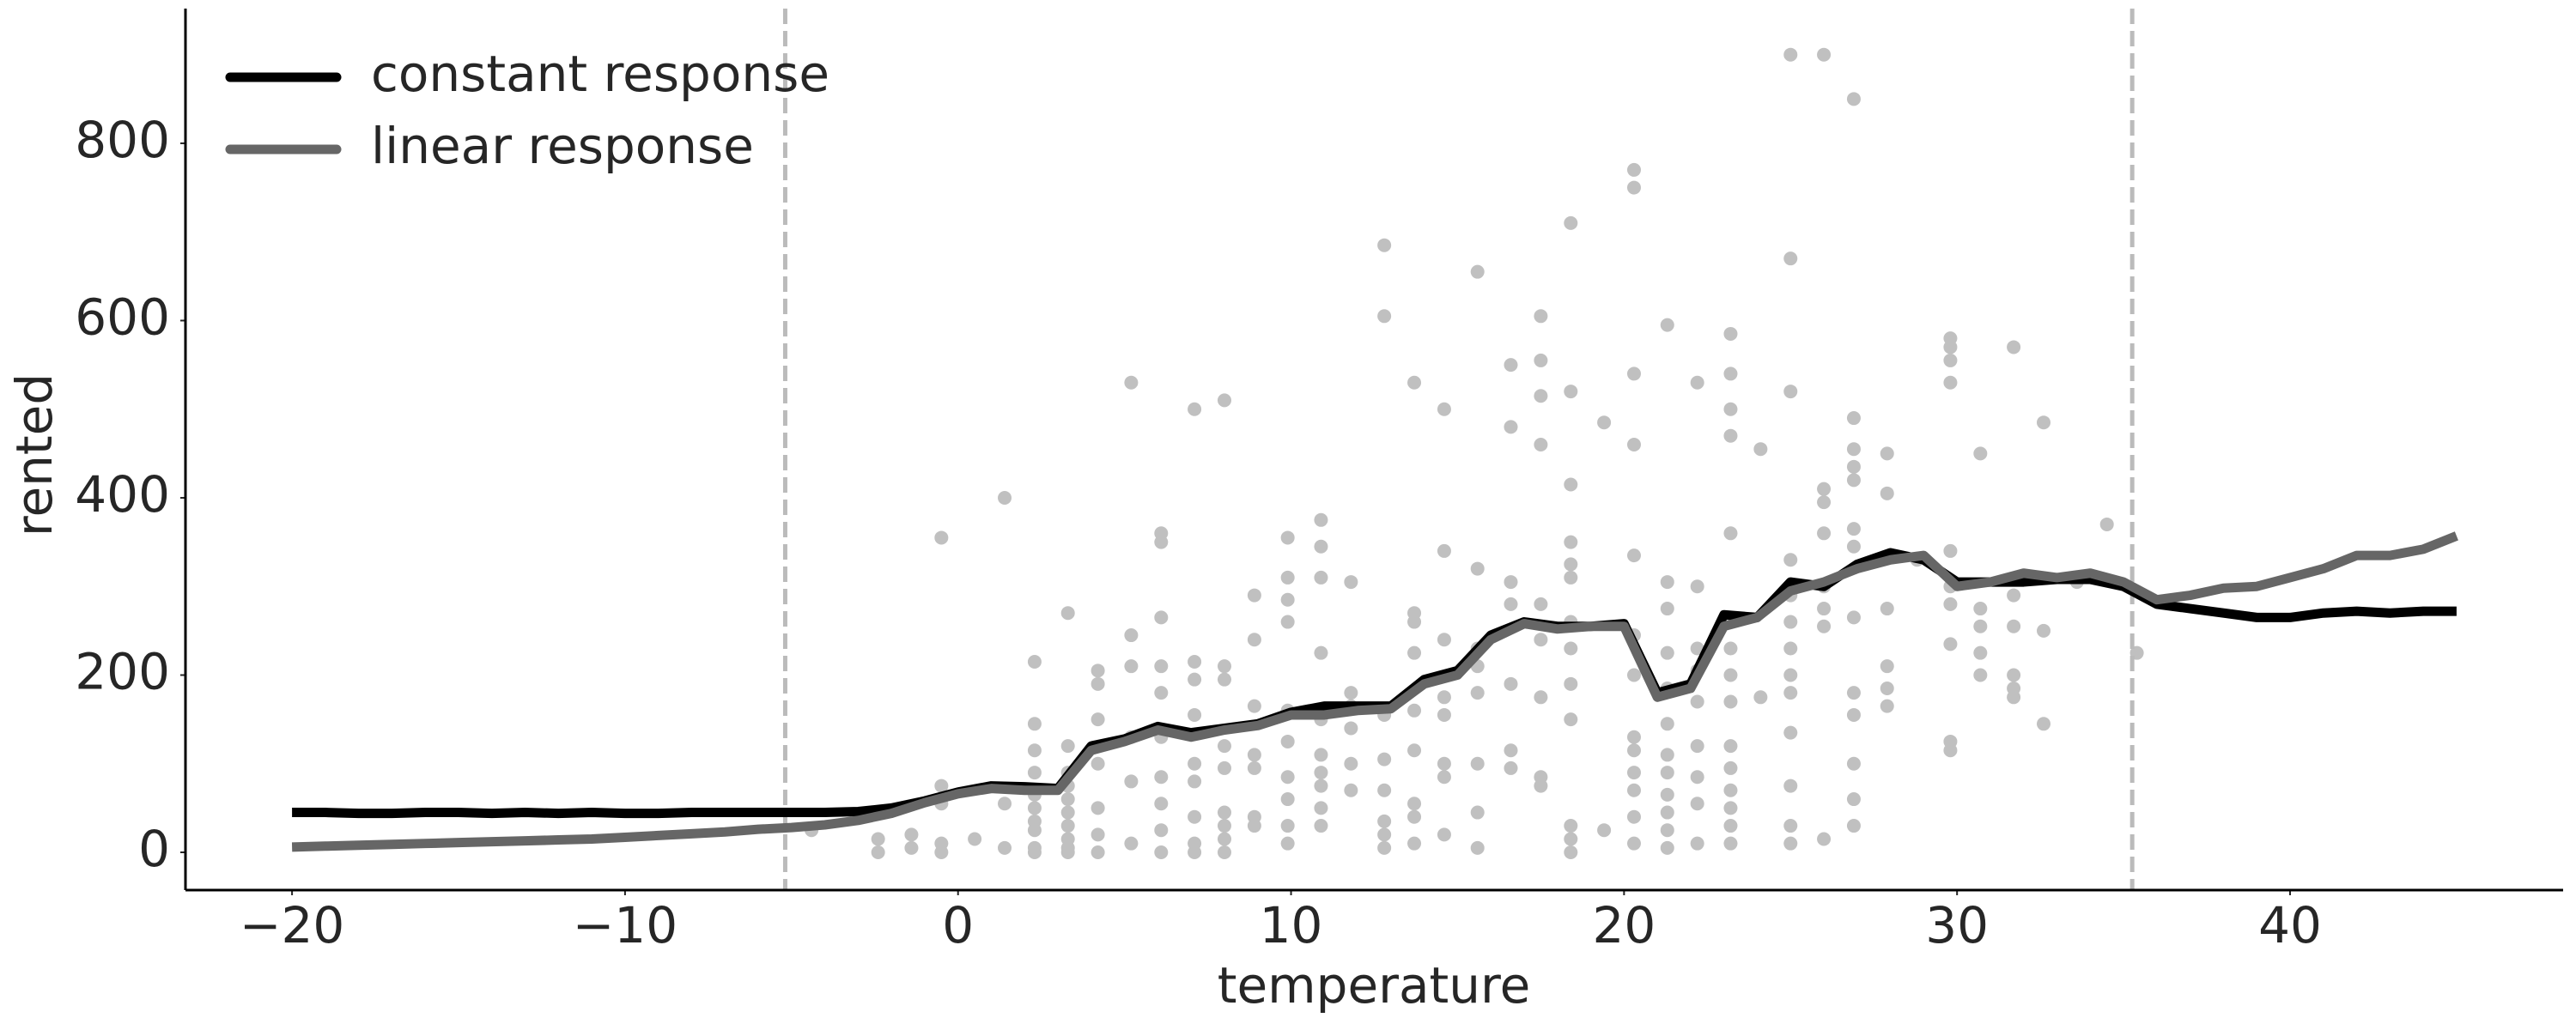  What do you see at coordinates (123, 494) in the screenshot?
I see `y-tick-label: 400` at bounding box center [123, 494].